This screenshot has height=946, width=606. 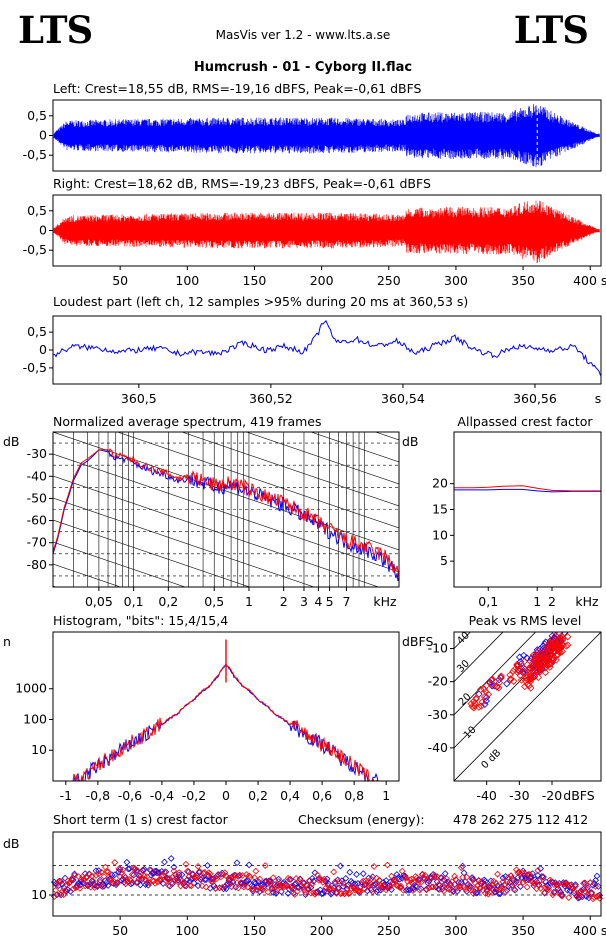 What do you see at coordinates (39, 894) in the screenshot?
I see `short-term-ytick-label: 10` at bounding box center [39, 894].